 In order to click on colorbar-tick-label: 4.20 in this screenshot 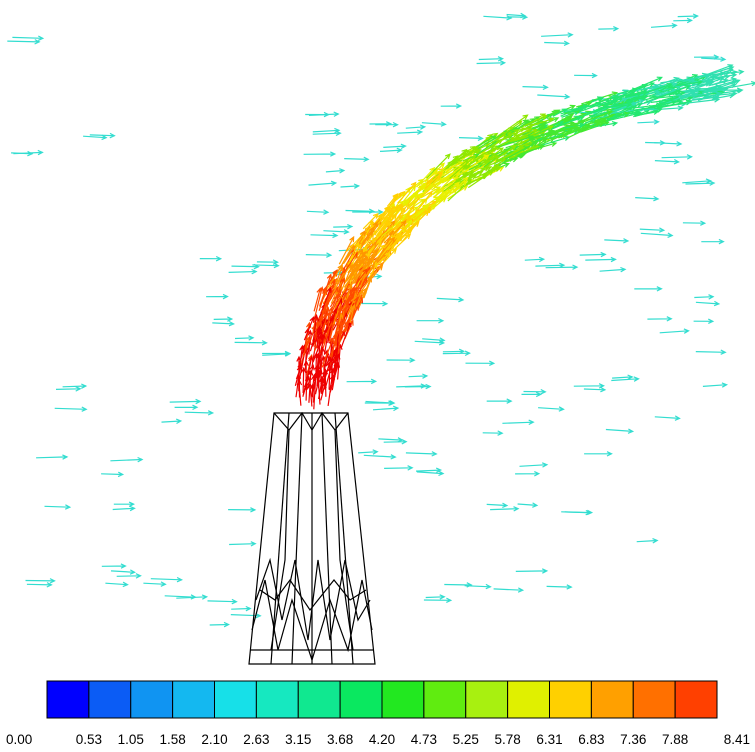, I will do `click(382, 739)`.